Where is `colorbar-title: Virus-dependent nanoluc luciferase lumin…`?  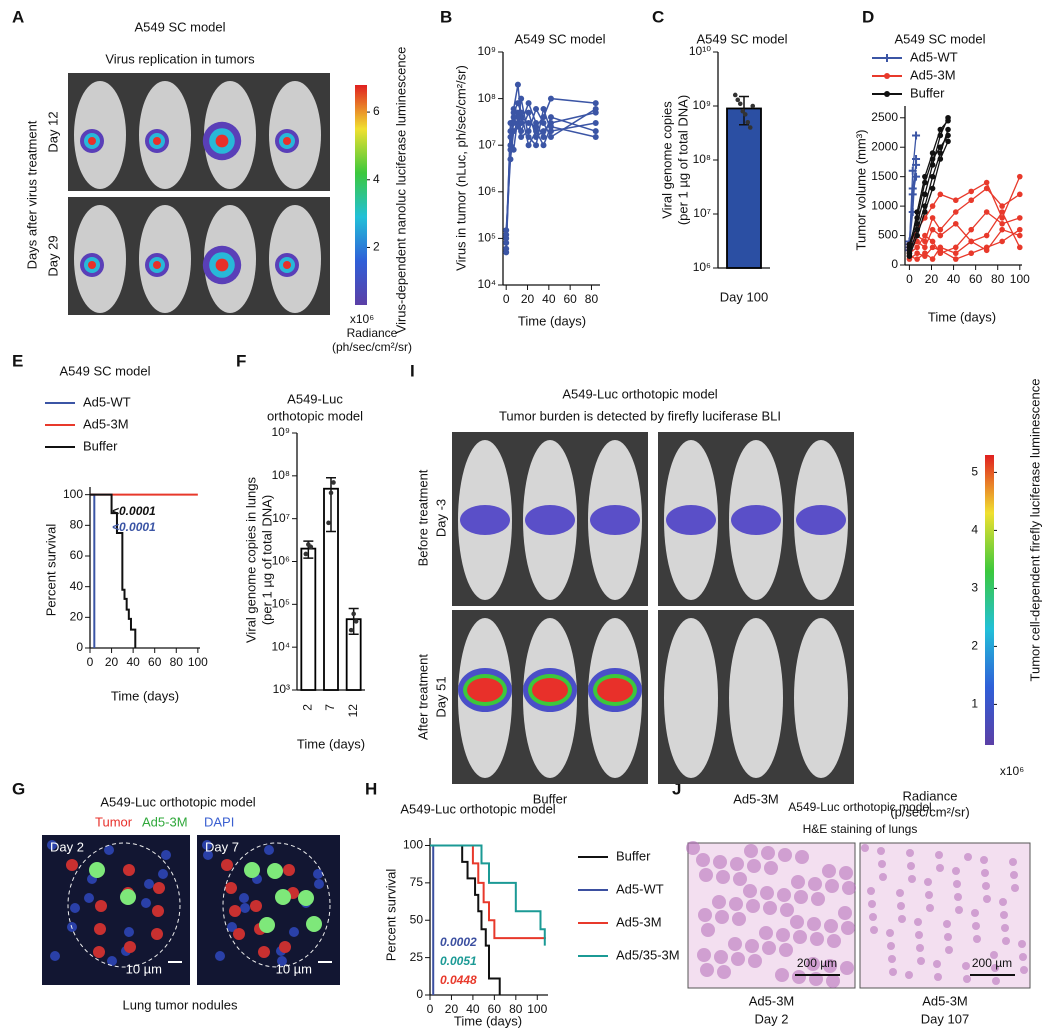
colorbar-title: Virus-dependent nanoluc luciferase lumin… is located at coordinates (400, 190).